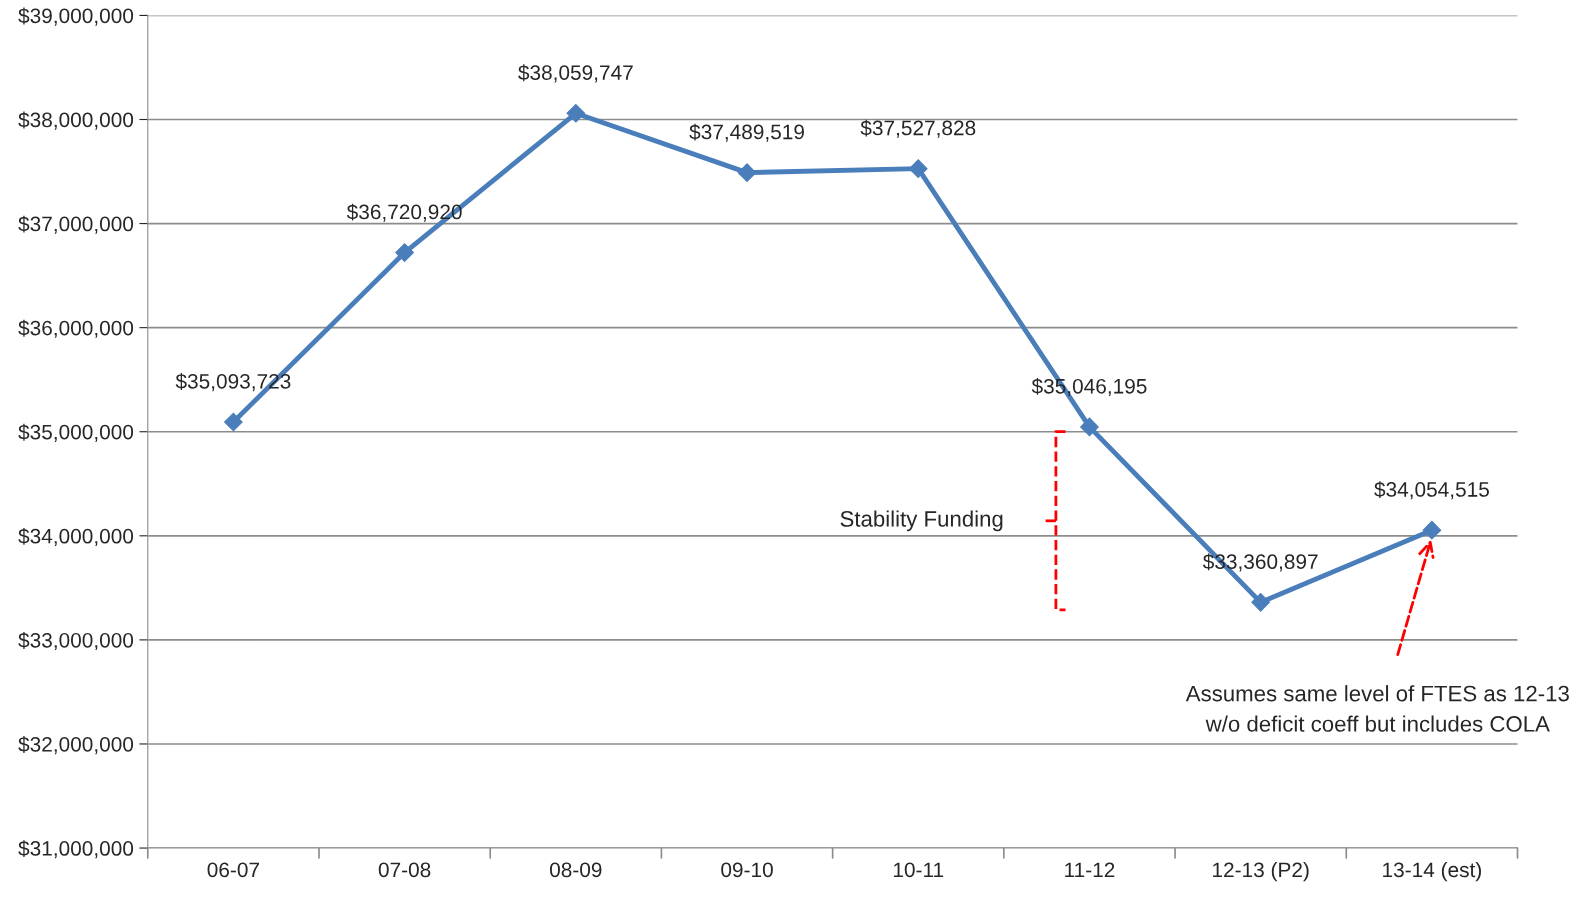 Image resolution: width=1589 pixels, height=907 pixels. I want to click on data-label: $34,054,515, so click(1431, 490).